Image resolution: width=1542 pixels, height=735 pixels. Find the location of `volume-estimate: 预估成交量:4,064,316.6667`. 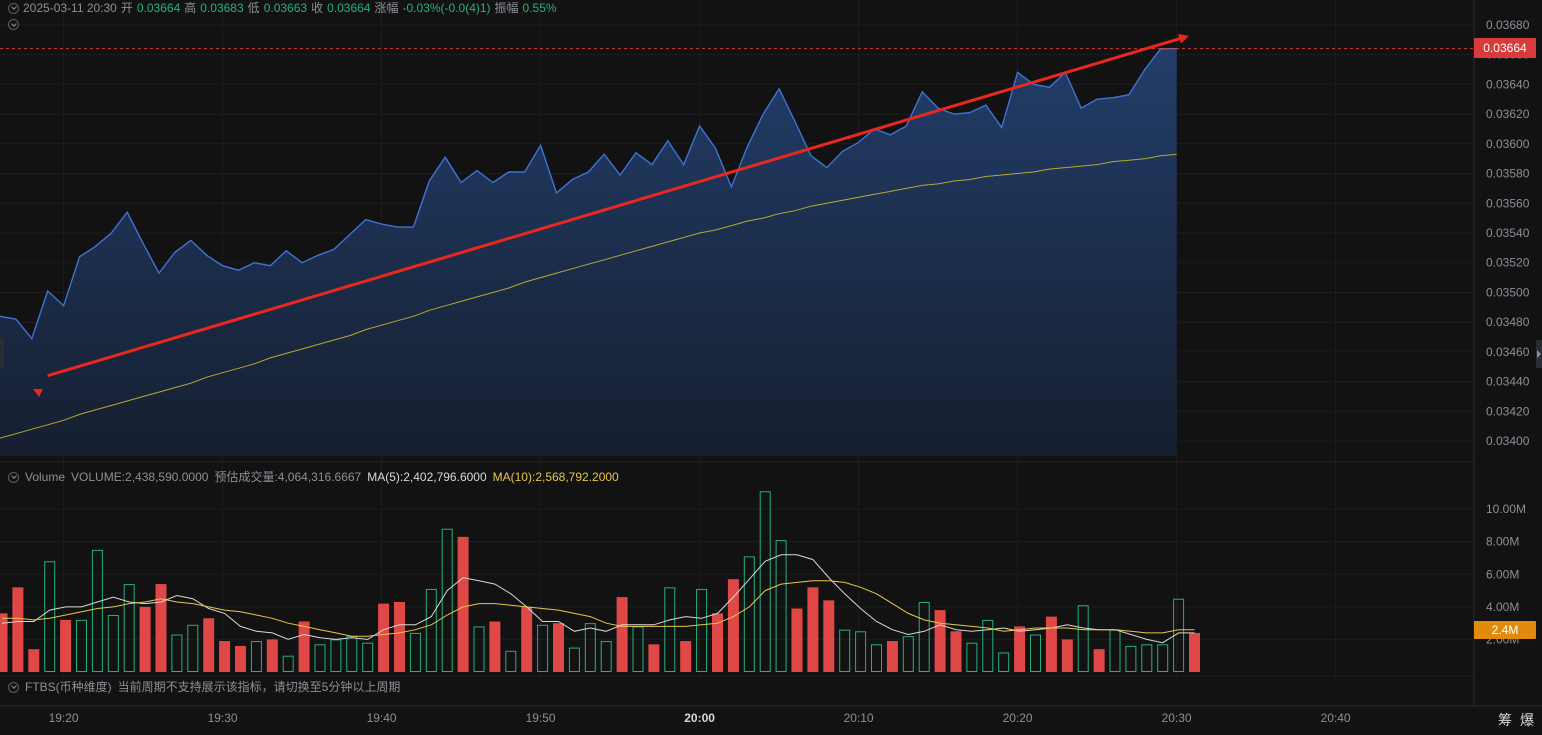

volume-estimate: 预估成交量:4,064,316.6667 is located at coordinates (288, 477).